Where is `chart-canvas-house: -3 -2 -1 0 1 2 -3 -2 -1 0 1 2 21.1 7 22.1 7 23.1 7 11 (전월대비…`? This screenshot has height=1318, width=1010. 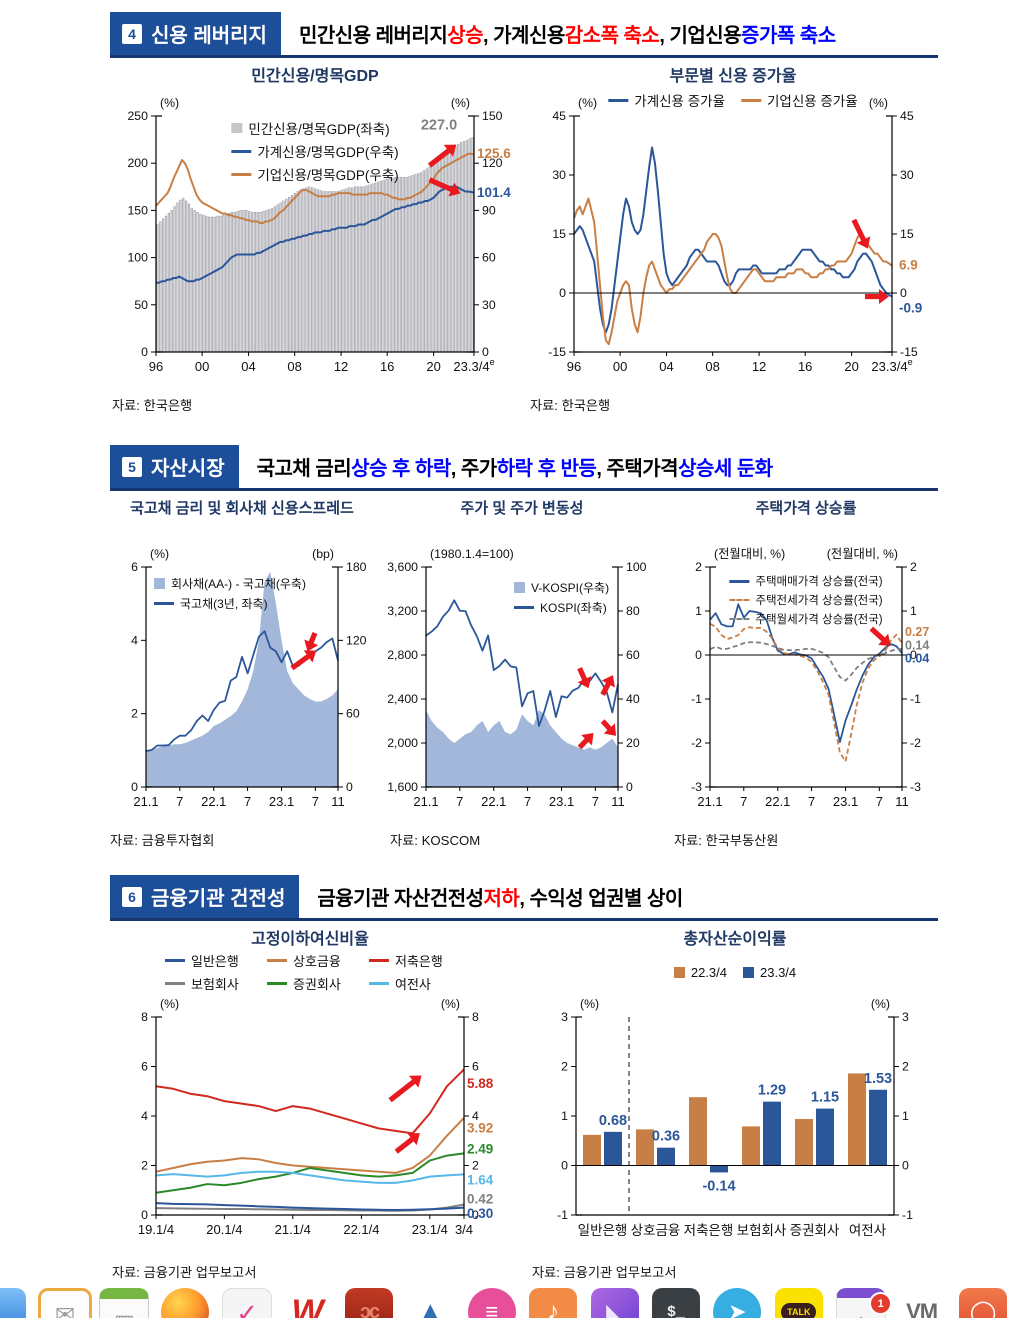 chart-canvas-house: -3 -2 -1 0 1 2 -3 -2 -1 0 1 2 21.1 7 22.1 7 23.1 7 11 (전월대비… is located at coordinates (810, 678).